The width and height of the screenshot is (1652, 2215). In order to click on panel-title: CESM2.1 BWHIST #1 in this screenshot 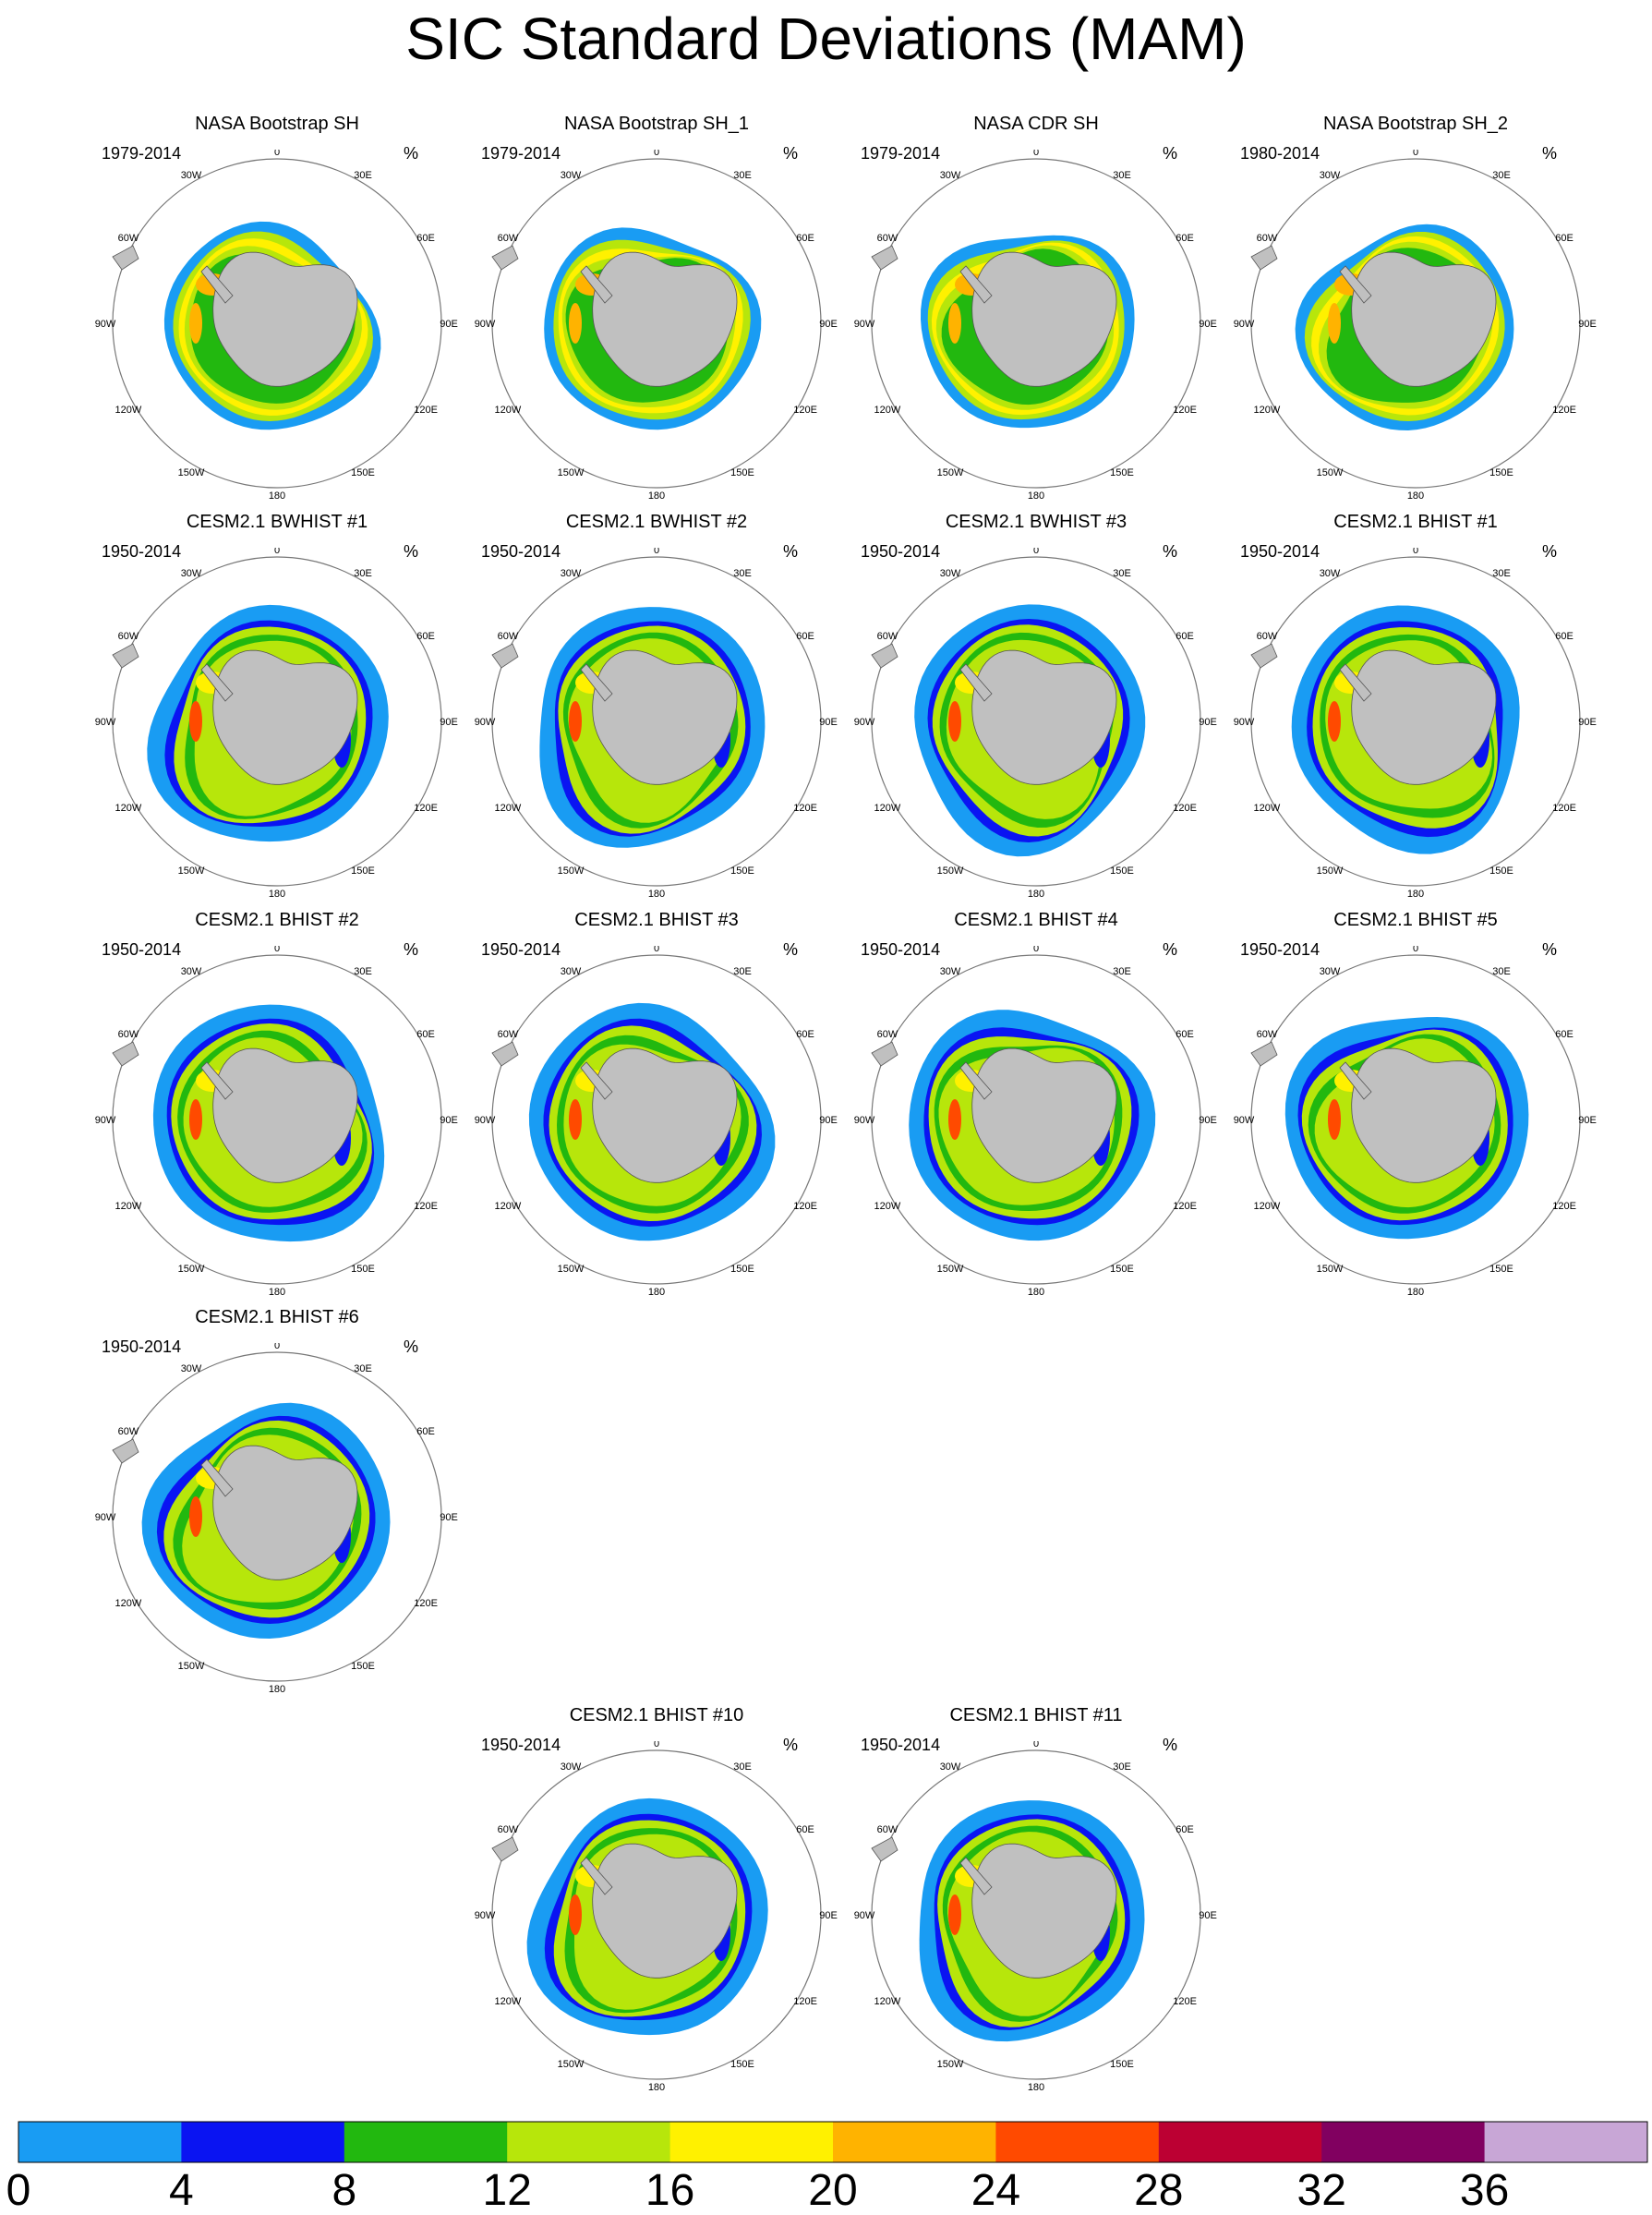, I will do `click(277, 522)`.